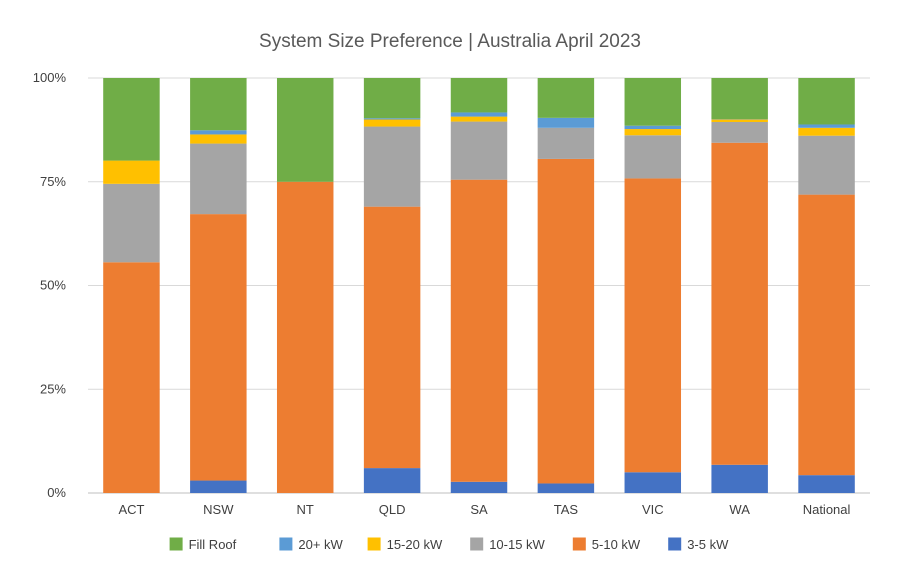  What do you see at coordinates (218, 104) in the screenshot?
I see `bar-segment-fill-roof-nsw` at bounding box center [218, 104].